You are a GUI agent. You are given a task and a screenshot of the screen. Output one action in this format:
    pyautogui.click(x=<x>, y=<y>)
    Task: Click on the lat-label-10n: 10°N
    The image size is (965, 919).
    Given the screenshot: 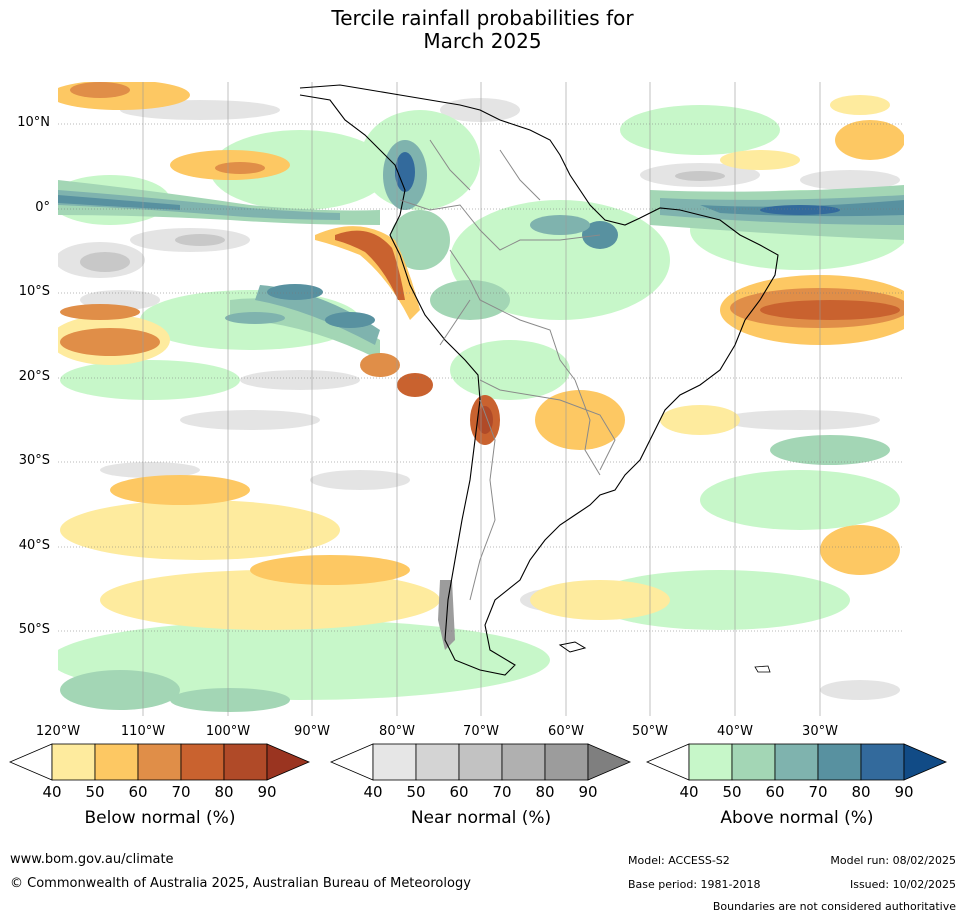 What is the action you would take?
    pyautogui.click(x=33, y=122)
    